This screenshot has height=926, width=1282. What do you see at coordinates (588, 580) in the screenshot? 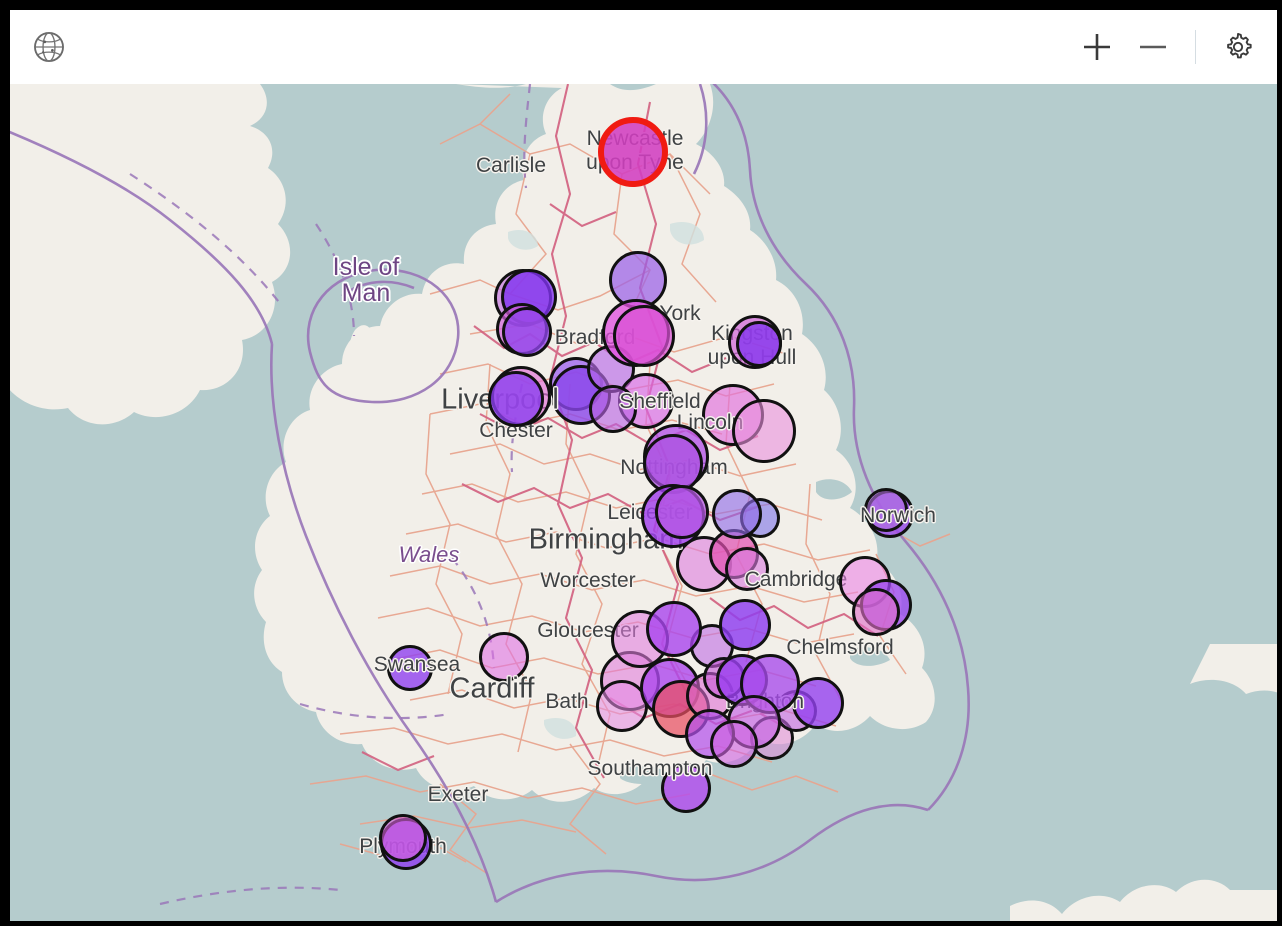
I see `map-label: Worcester` at bounding box center [588, 580].